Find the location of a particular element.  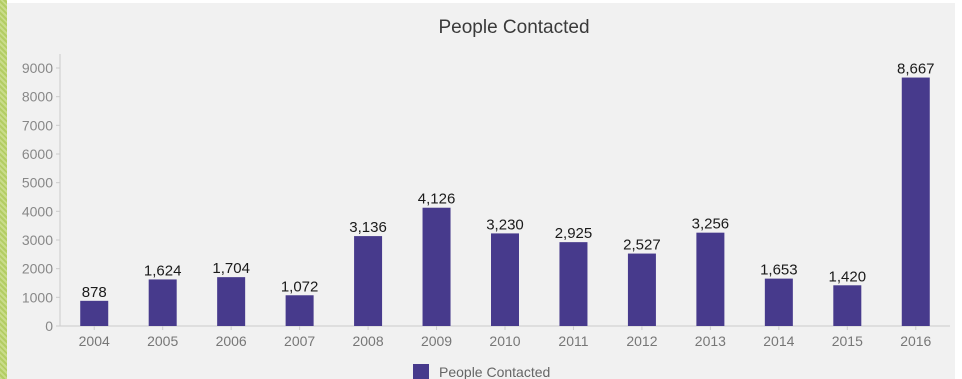

x-tick-label: 2013 is located at coordinates (710, 341).